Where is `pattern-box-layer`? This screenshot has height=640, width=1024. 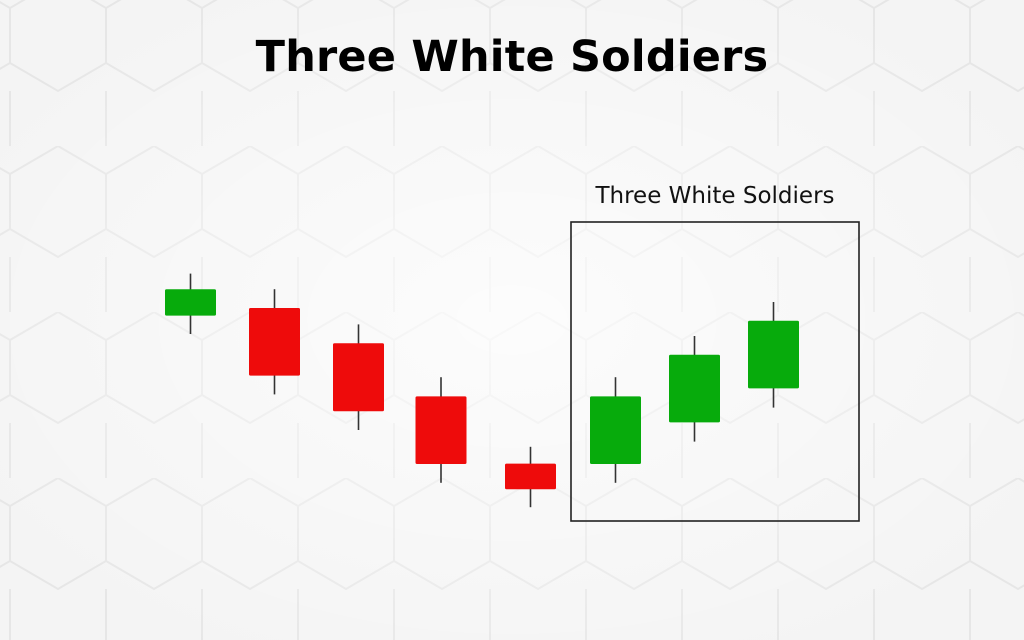 pattern-box-layer is located at coordinates (715, 371).